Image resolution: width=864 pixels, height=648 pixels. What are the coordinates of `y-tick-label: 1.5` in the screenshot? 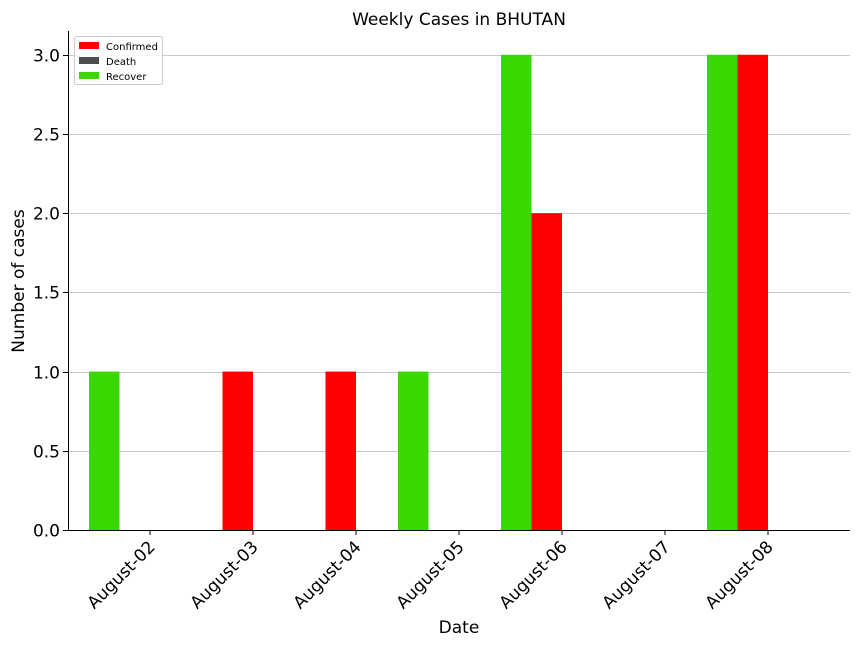 It's located at (46, 294).